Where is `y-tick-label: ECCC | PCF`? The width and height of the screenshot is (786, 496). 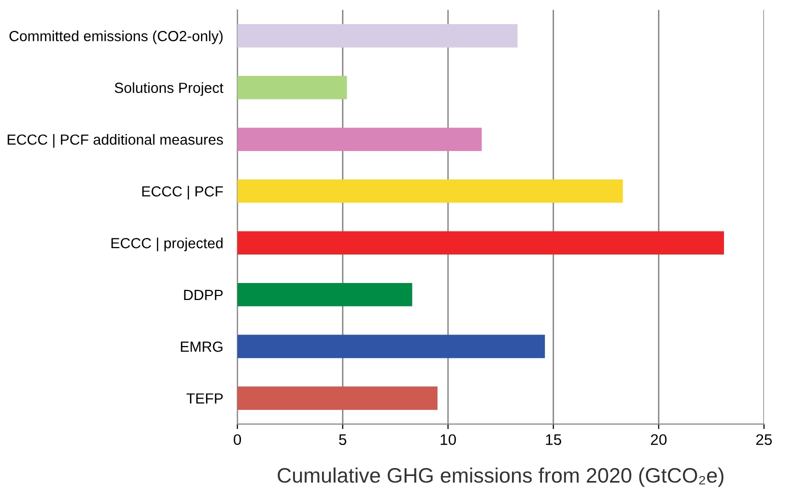 y-tick-label: ECCC | PCF is located at coordinates (182, 193).